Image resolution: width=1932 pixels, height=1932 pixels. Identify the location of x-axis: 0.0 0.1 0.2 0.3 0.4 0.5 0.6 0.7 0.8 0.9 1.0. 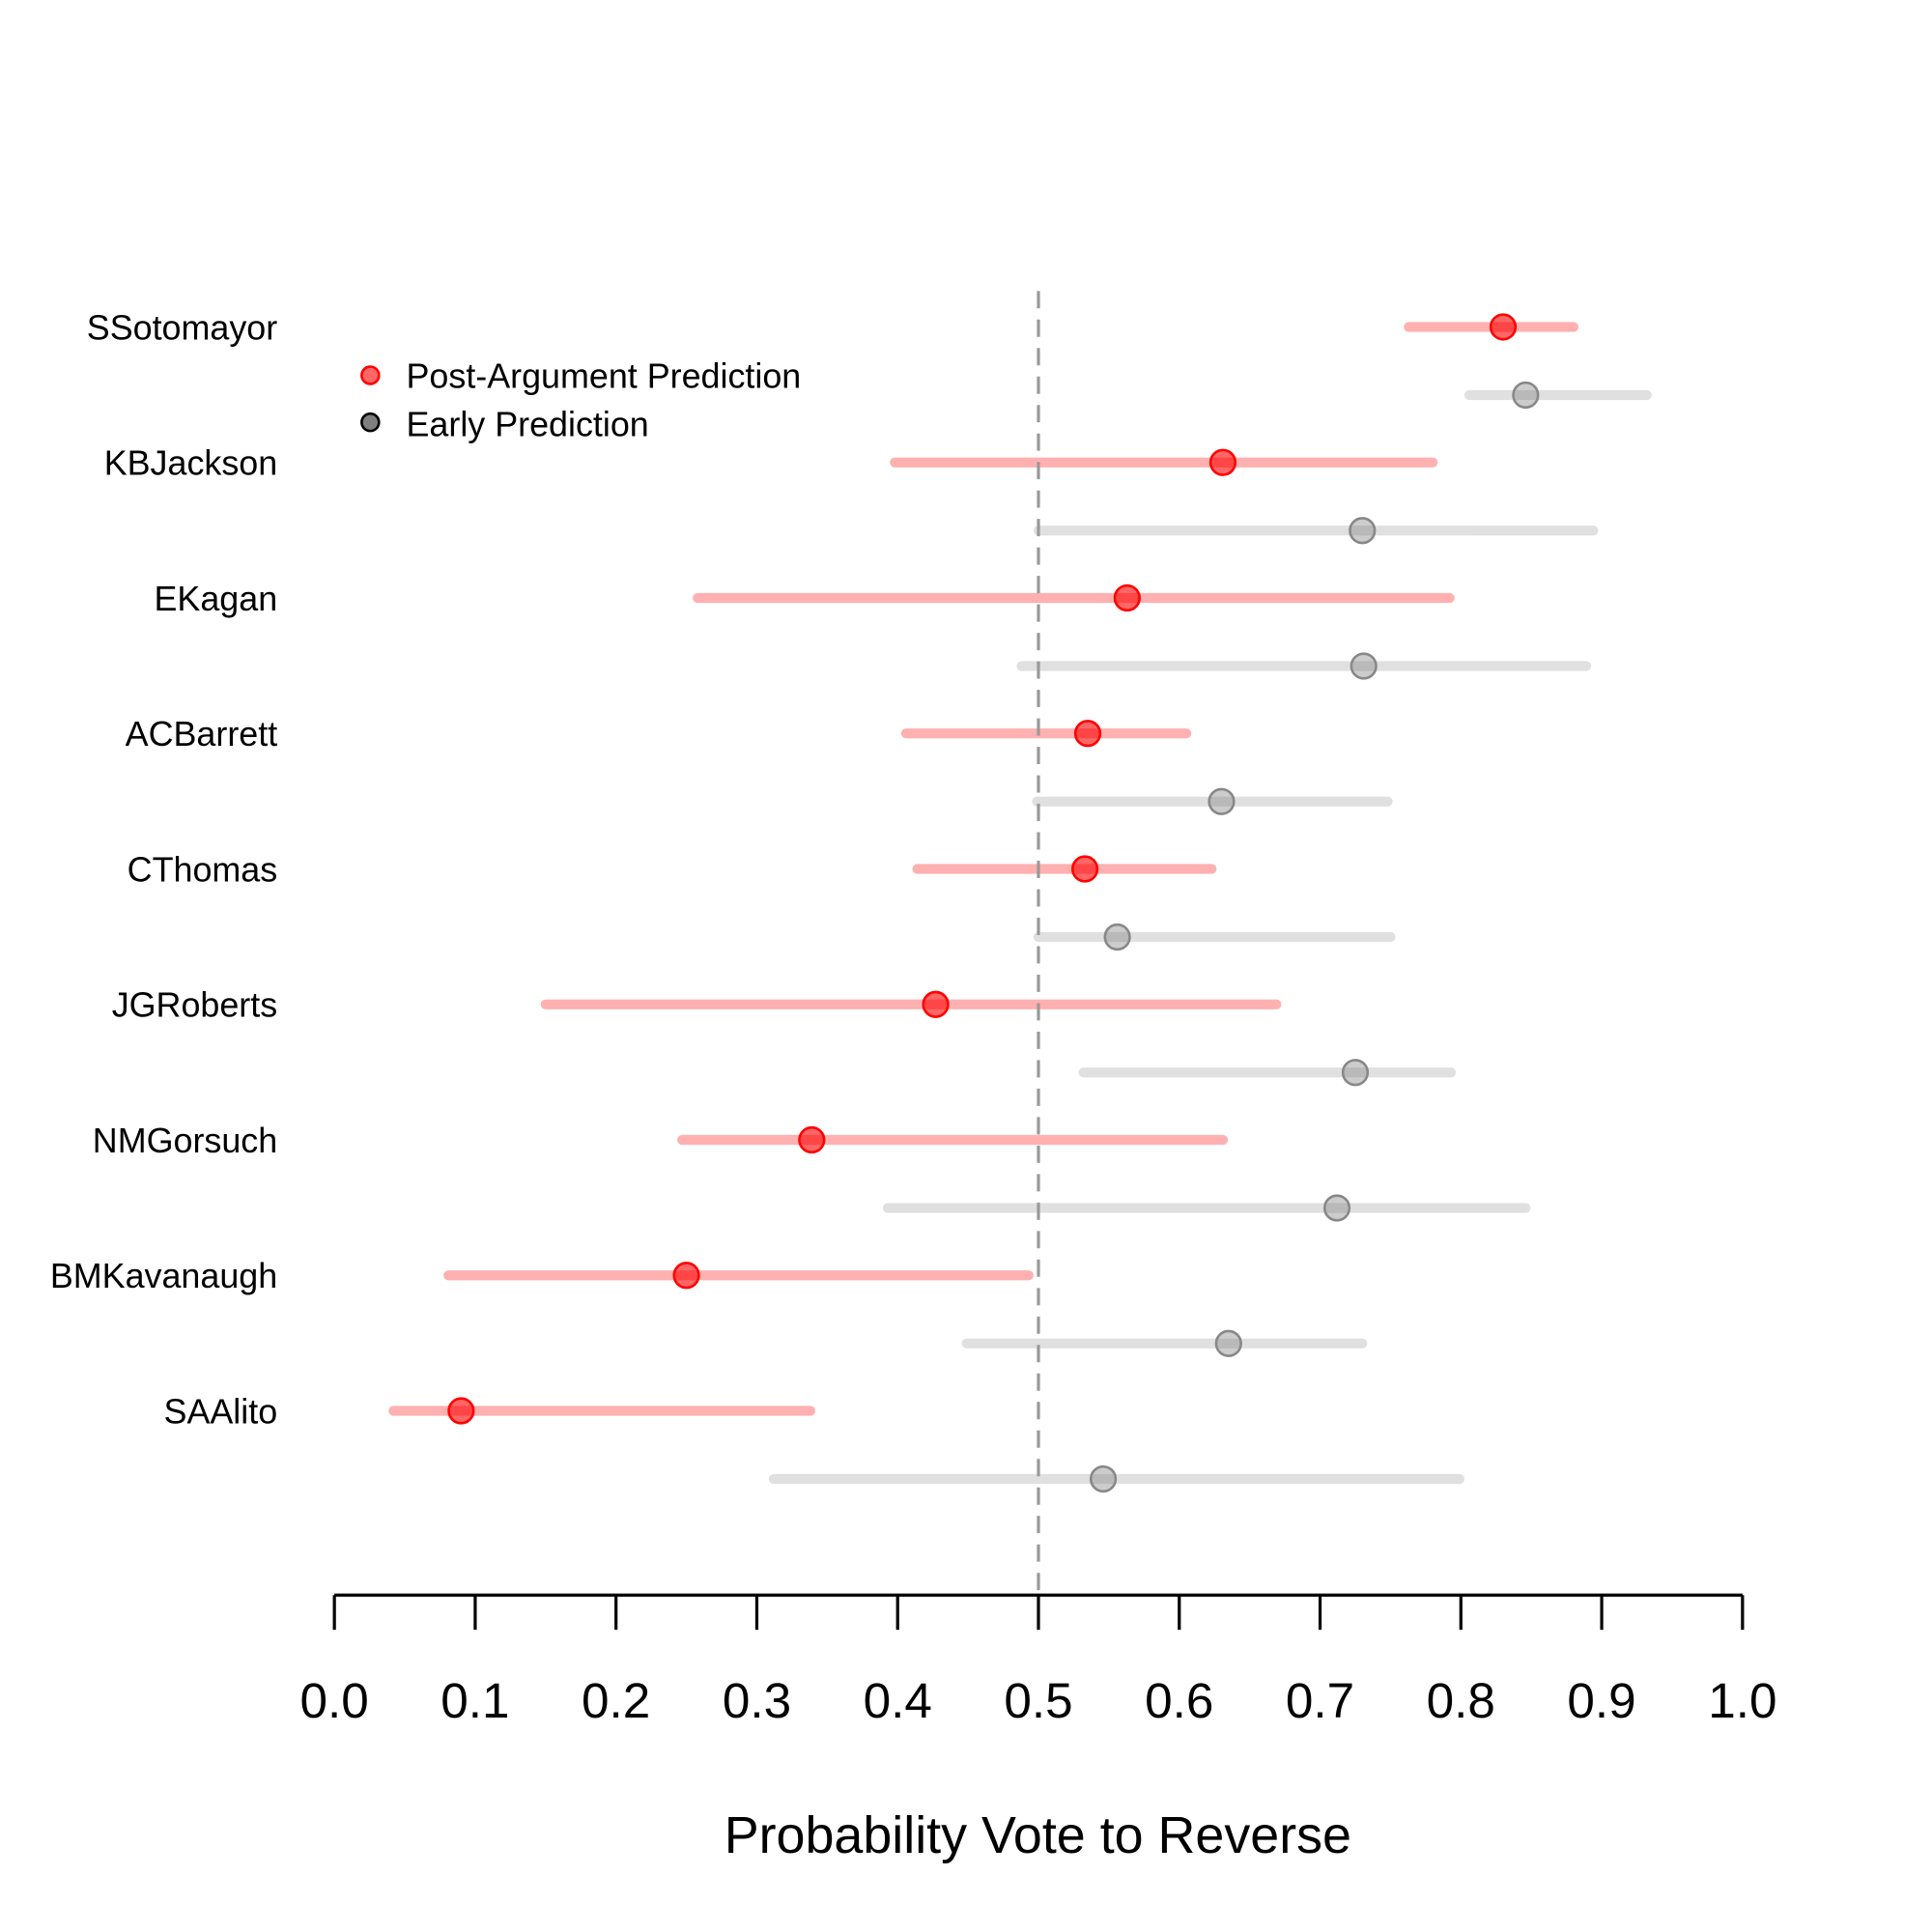
(1038, 1660).